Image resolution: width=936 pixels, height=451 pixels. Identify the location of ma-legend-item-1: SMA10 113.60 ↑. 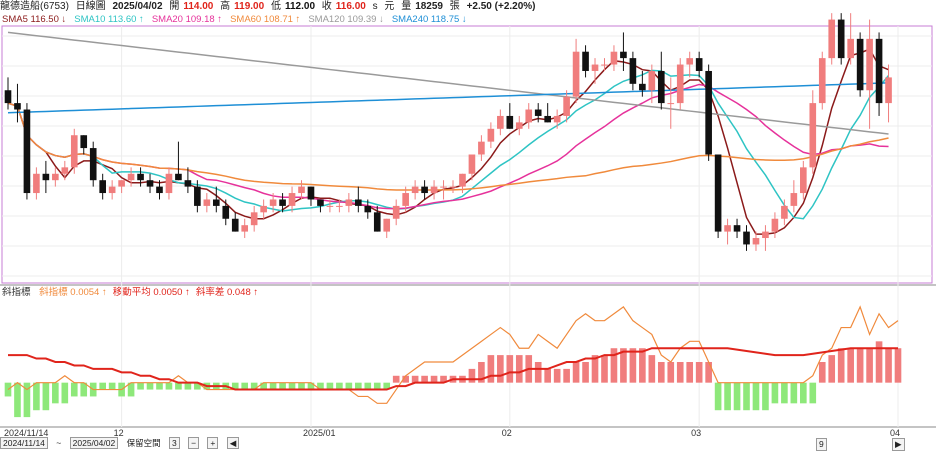
(109, 19).